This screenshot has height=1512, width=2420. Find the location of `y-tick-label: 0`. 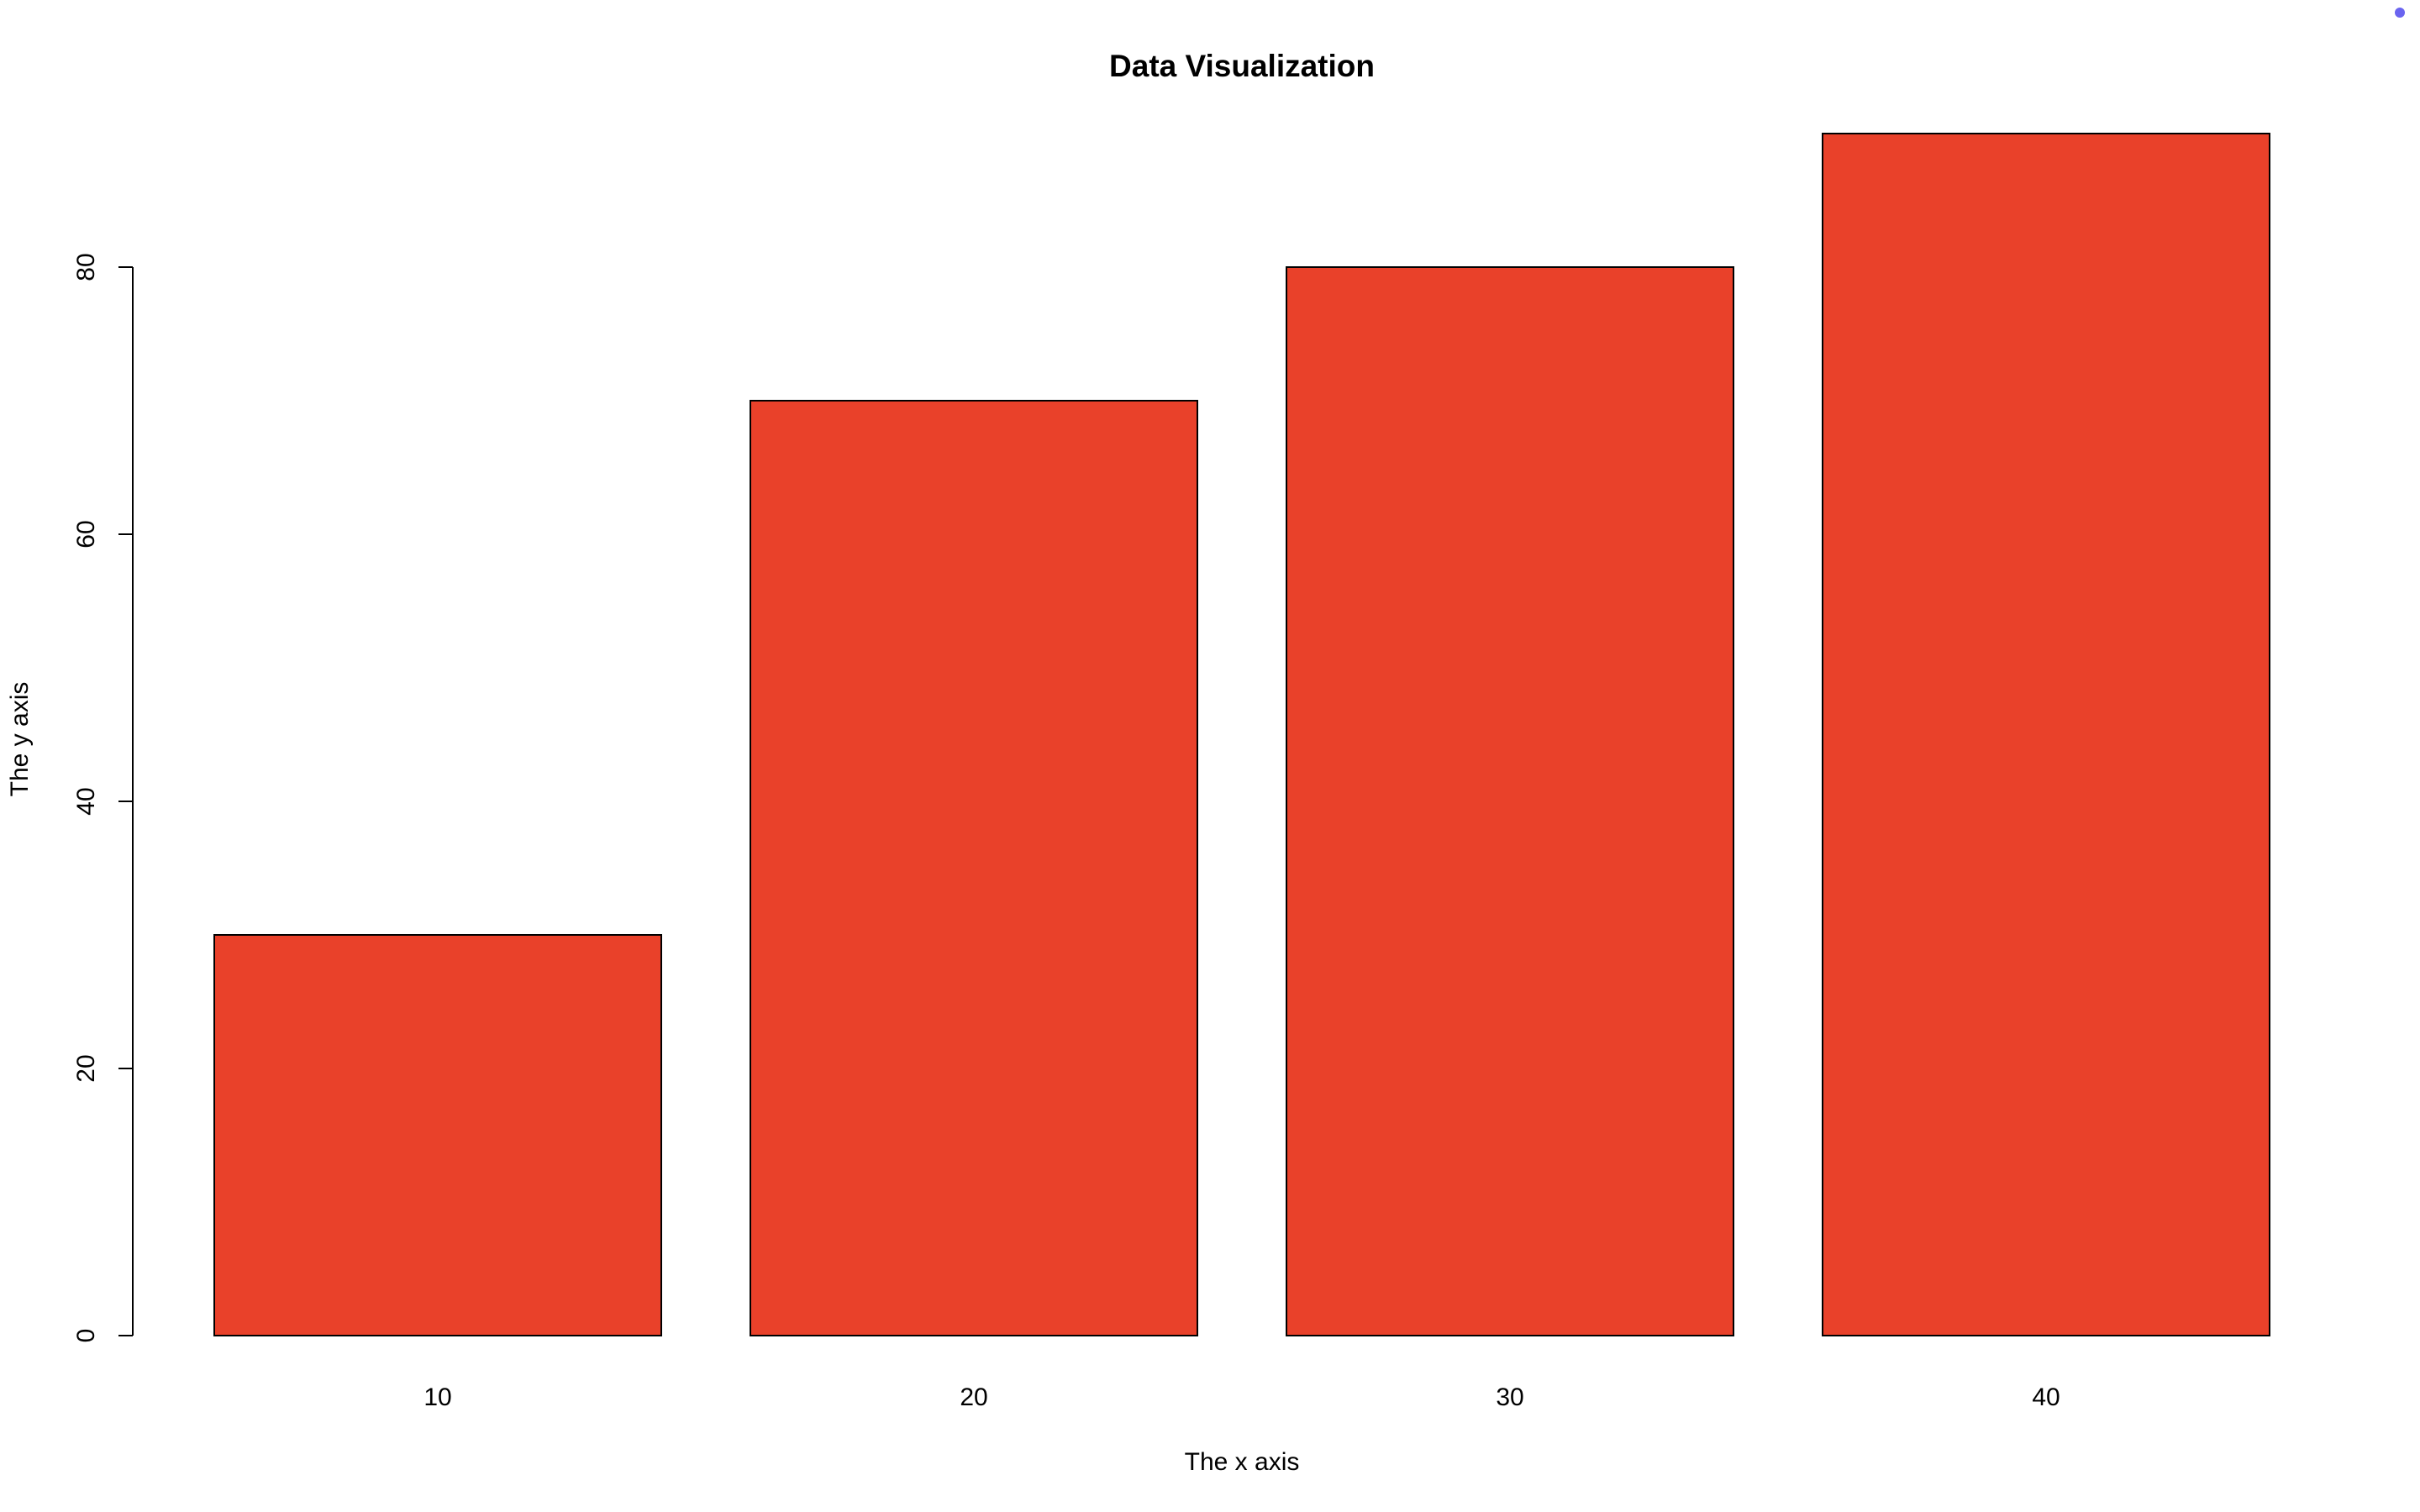

y-tick-label: 0 is located at coordinates (86, 1336).